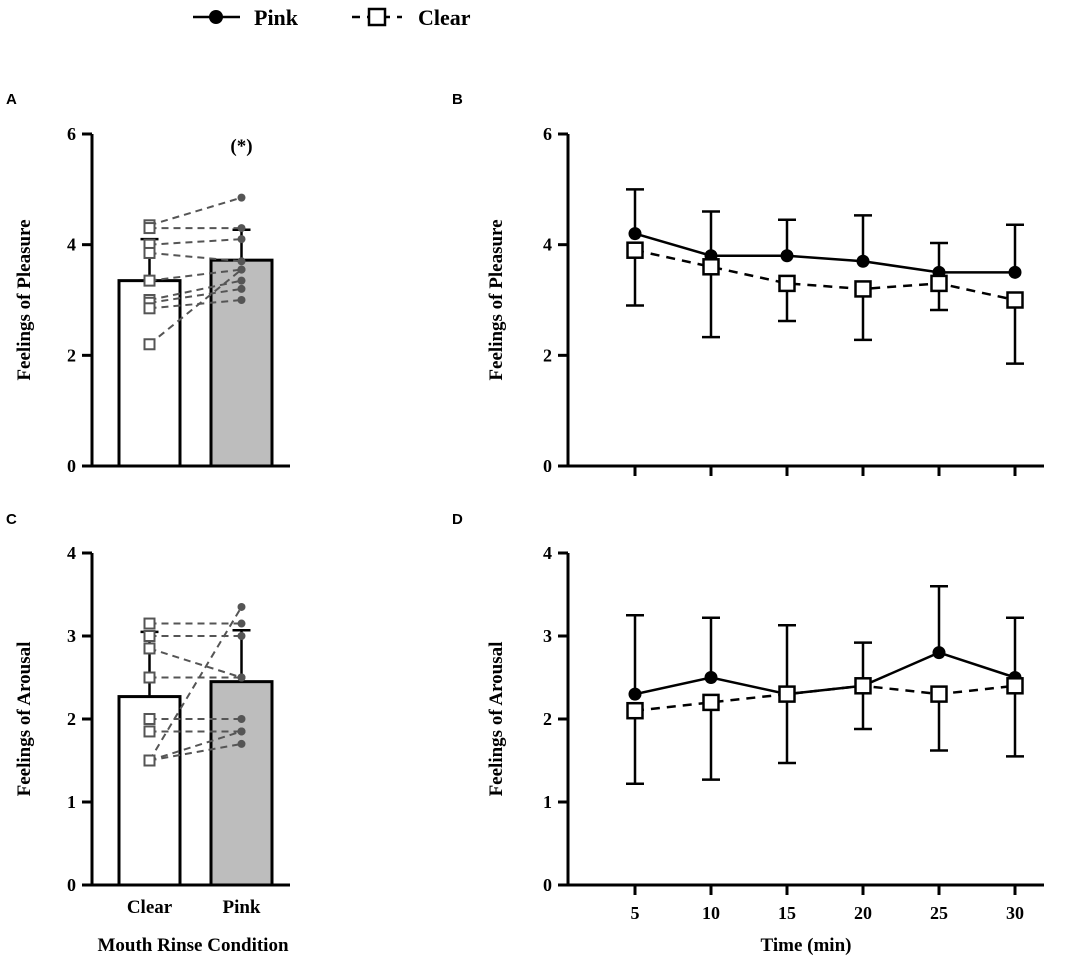 The height and width of the screenshot is (969, 1084). What do you see at coordinates (241, 907) in the screenshot?
I see `x-category-label: Pink` at bounding box center [241, 907].